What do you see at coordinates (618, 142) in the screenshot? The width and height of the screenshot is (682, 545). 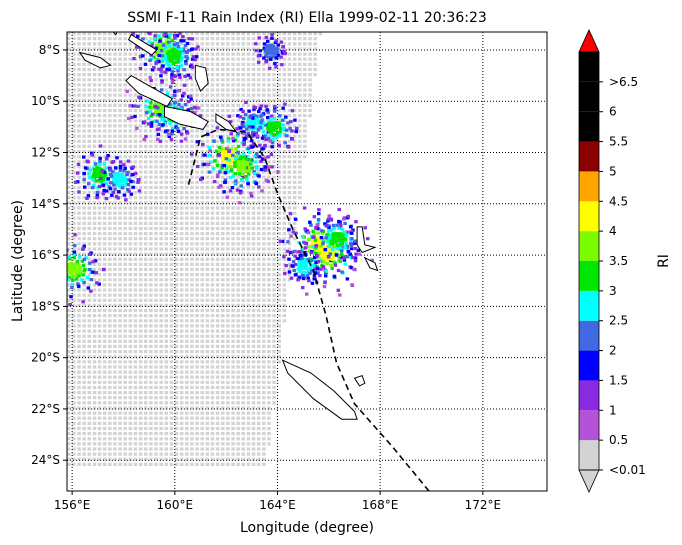 I see `colorbar-tick-label: 5.5` at bounding box center [618, 142].